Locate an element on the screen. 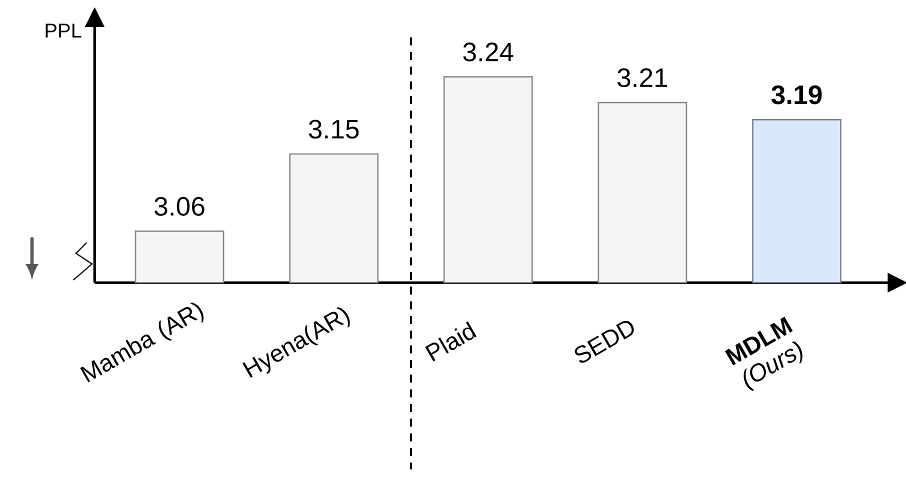 This screenshot has width=906, height=480. data-label: 3.06 is located at coordinates (179, 206).